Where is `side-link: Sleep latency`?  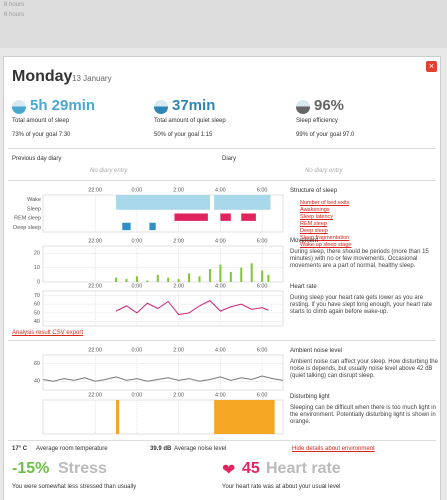 side-link: Sleep latency is located at coordinates (317, 217).